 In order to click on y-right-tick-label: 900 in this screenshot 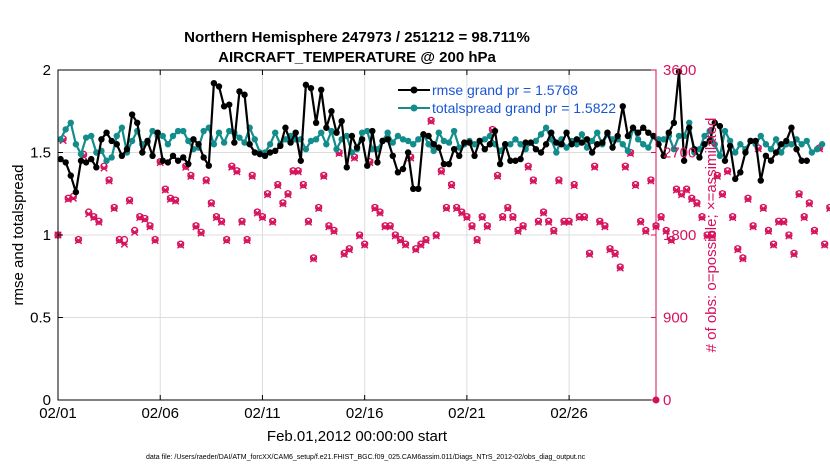, I will do `click(675, 318)`.